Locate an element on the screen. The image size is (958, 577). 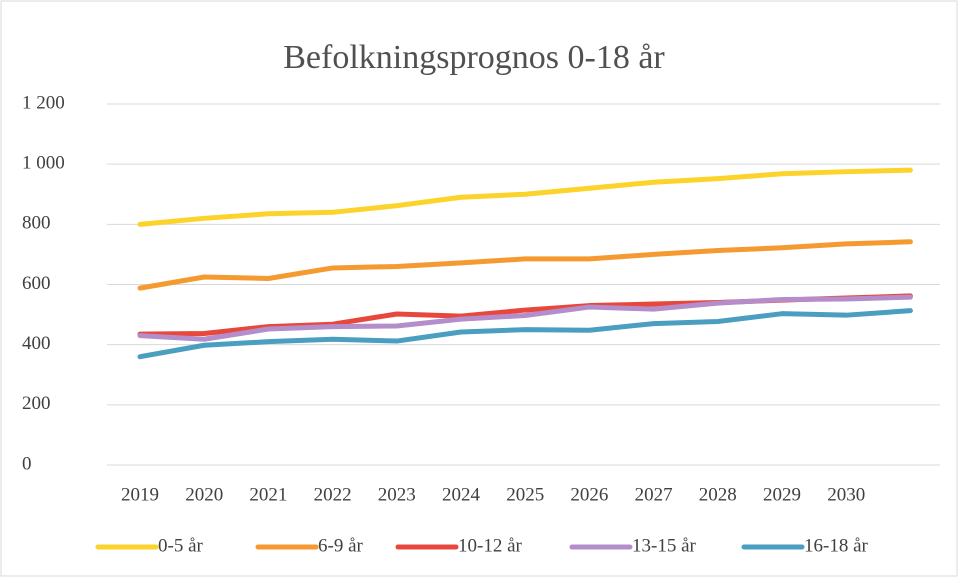
x-tick-label: 2028 is located at coordinates (718, 494).